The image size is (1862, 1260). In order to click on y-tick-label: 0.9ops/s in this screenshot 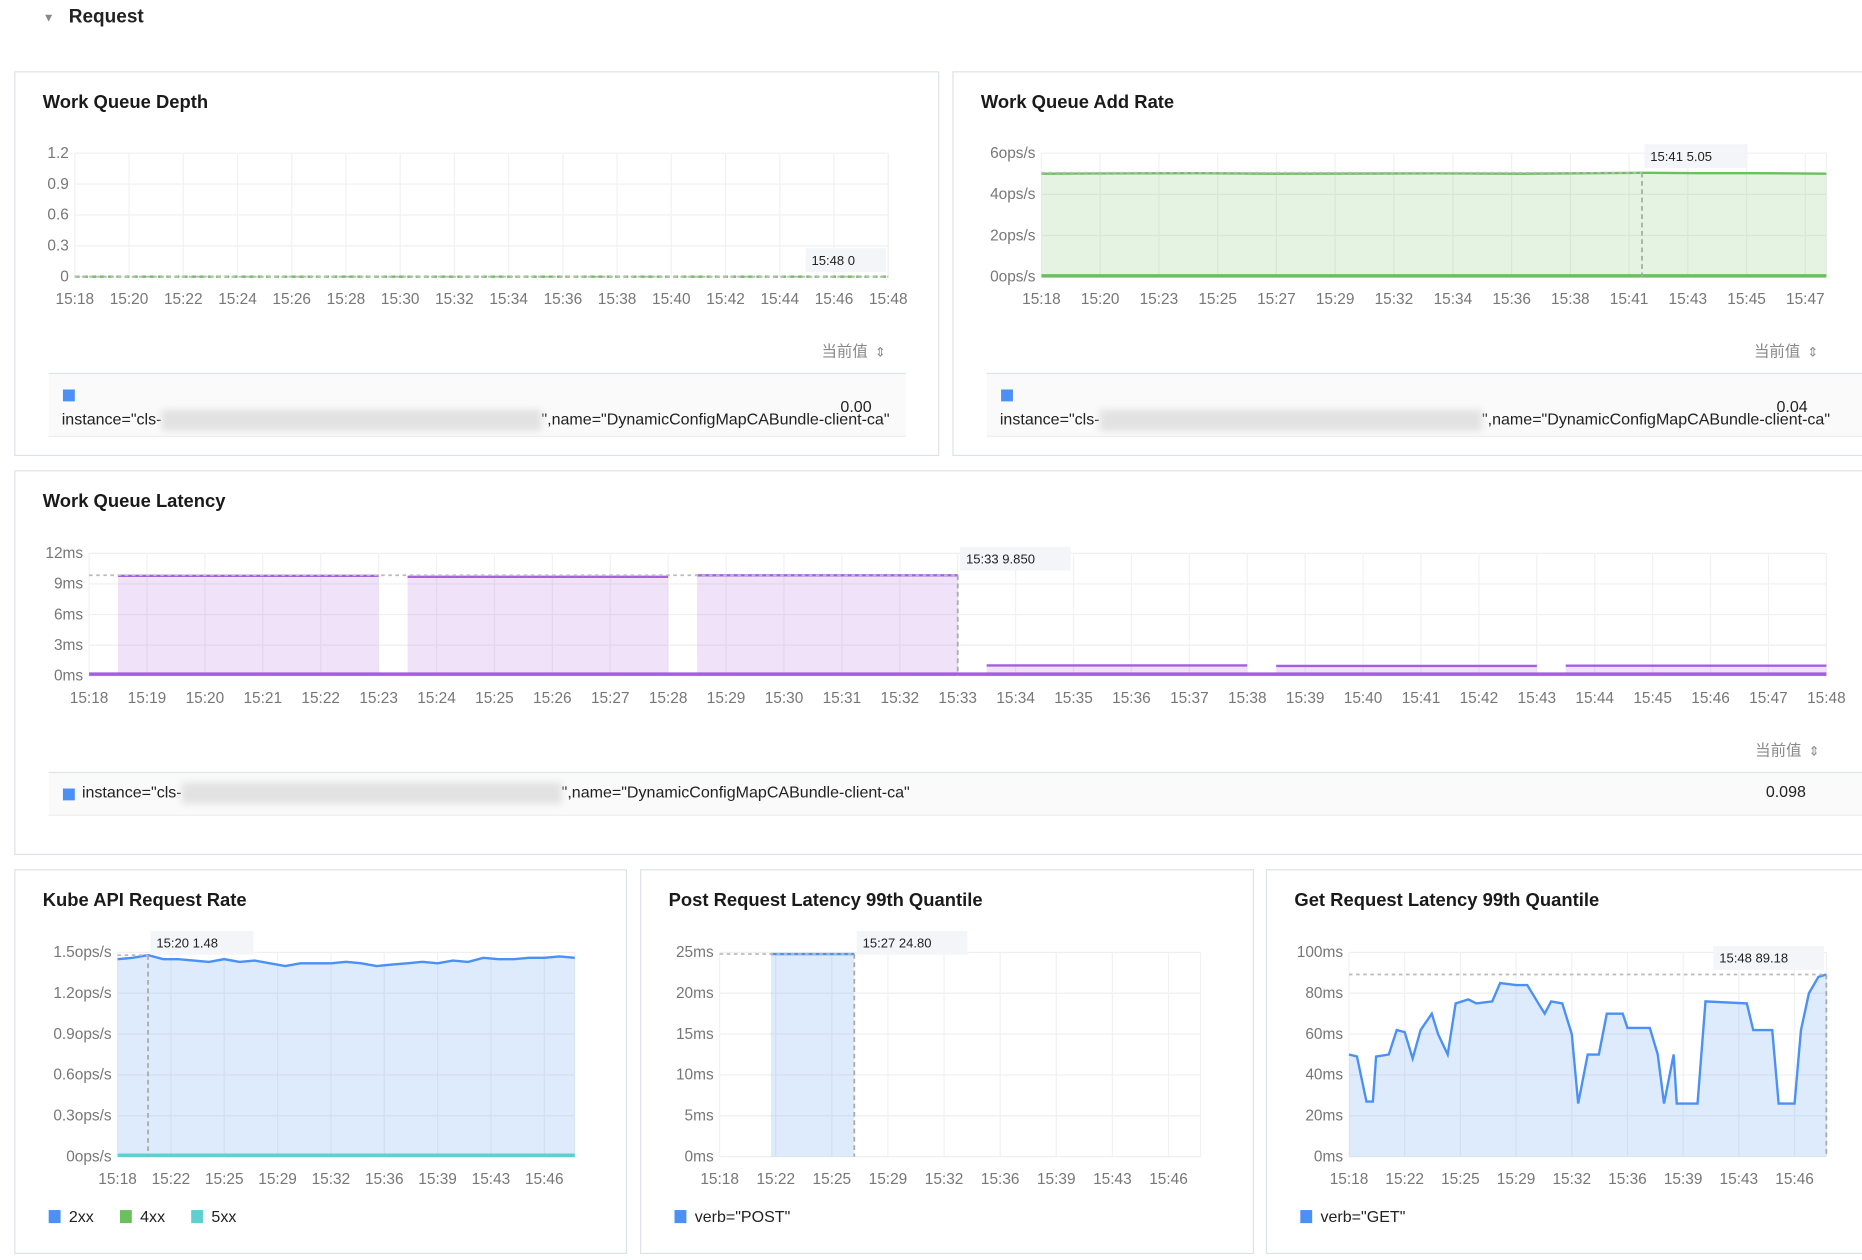, I will do `click(82, 1034)`.